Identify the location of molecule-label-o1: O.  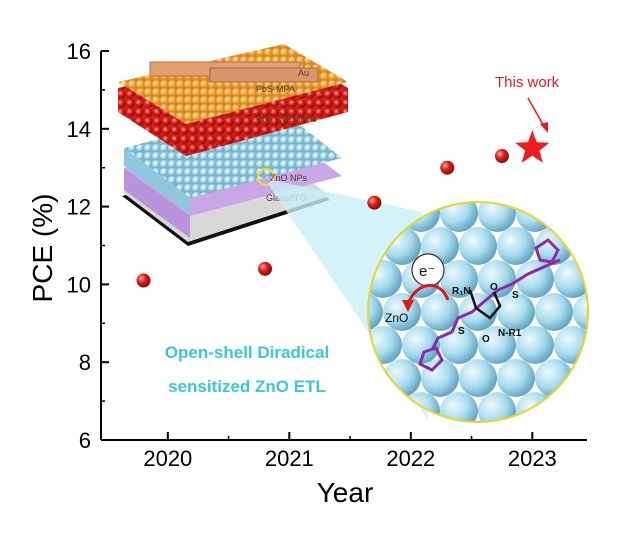
(494, 287).